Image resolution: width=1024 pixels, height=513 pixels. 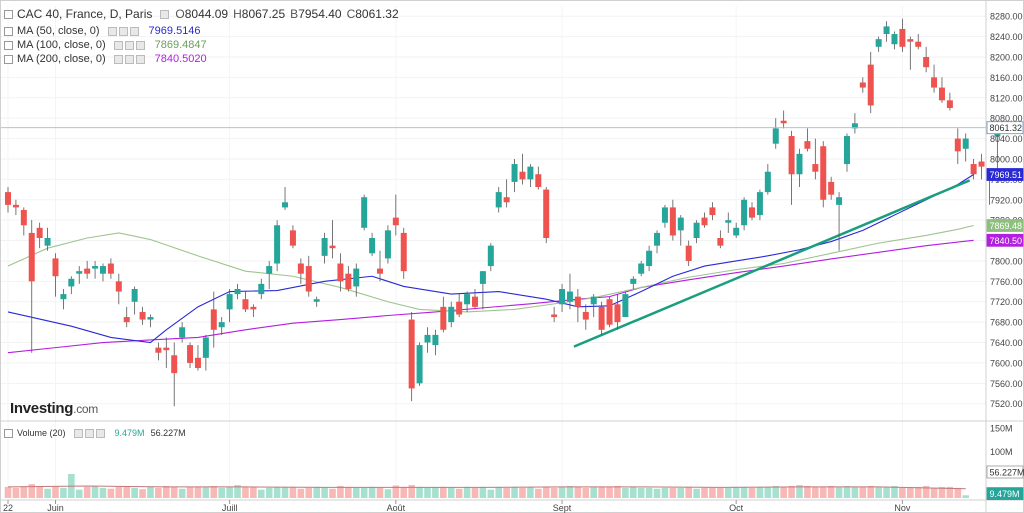 I want to click on volume-checkbox, so click(x=8, y=433).